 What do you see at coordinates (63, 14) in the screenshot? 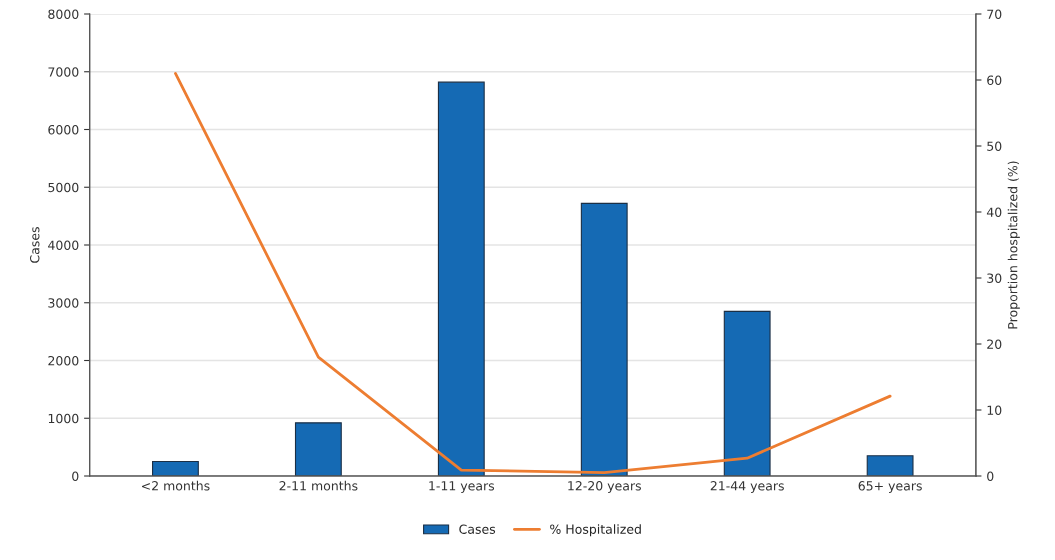
I see `y-tick-label: 8000` at bounding box center [63, 14].